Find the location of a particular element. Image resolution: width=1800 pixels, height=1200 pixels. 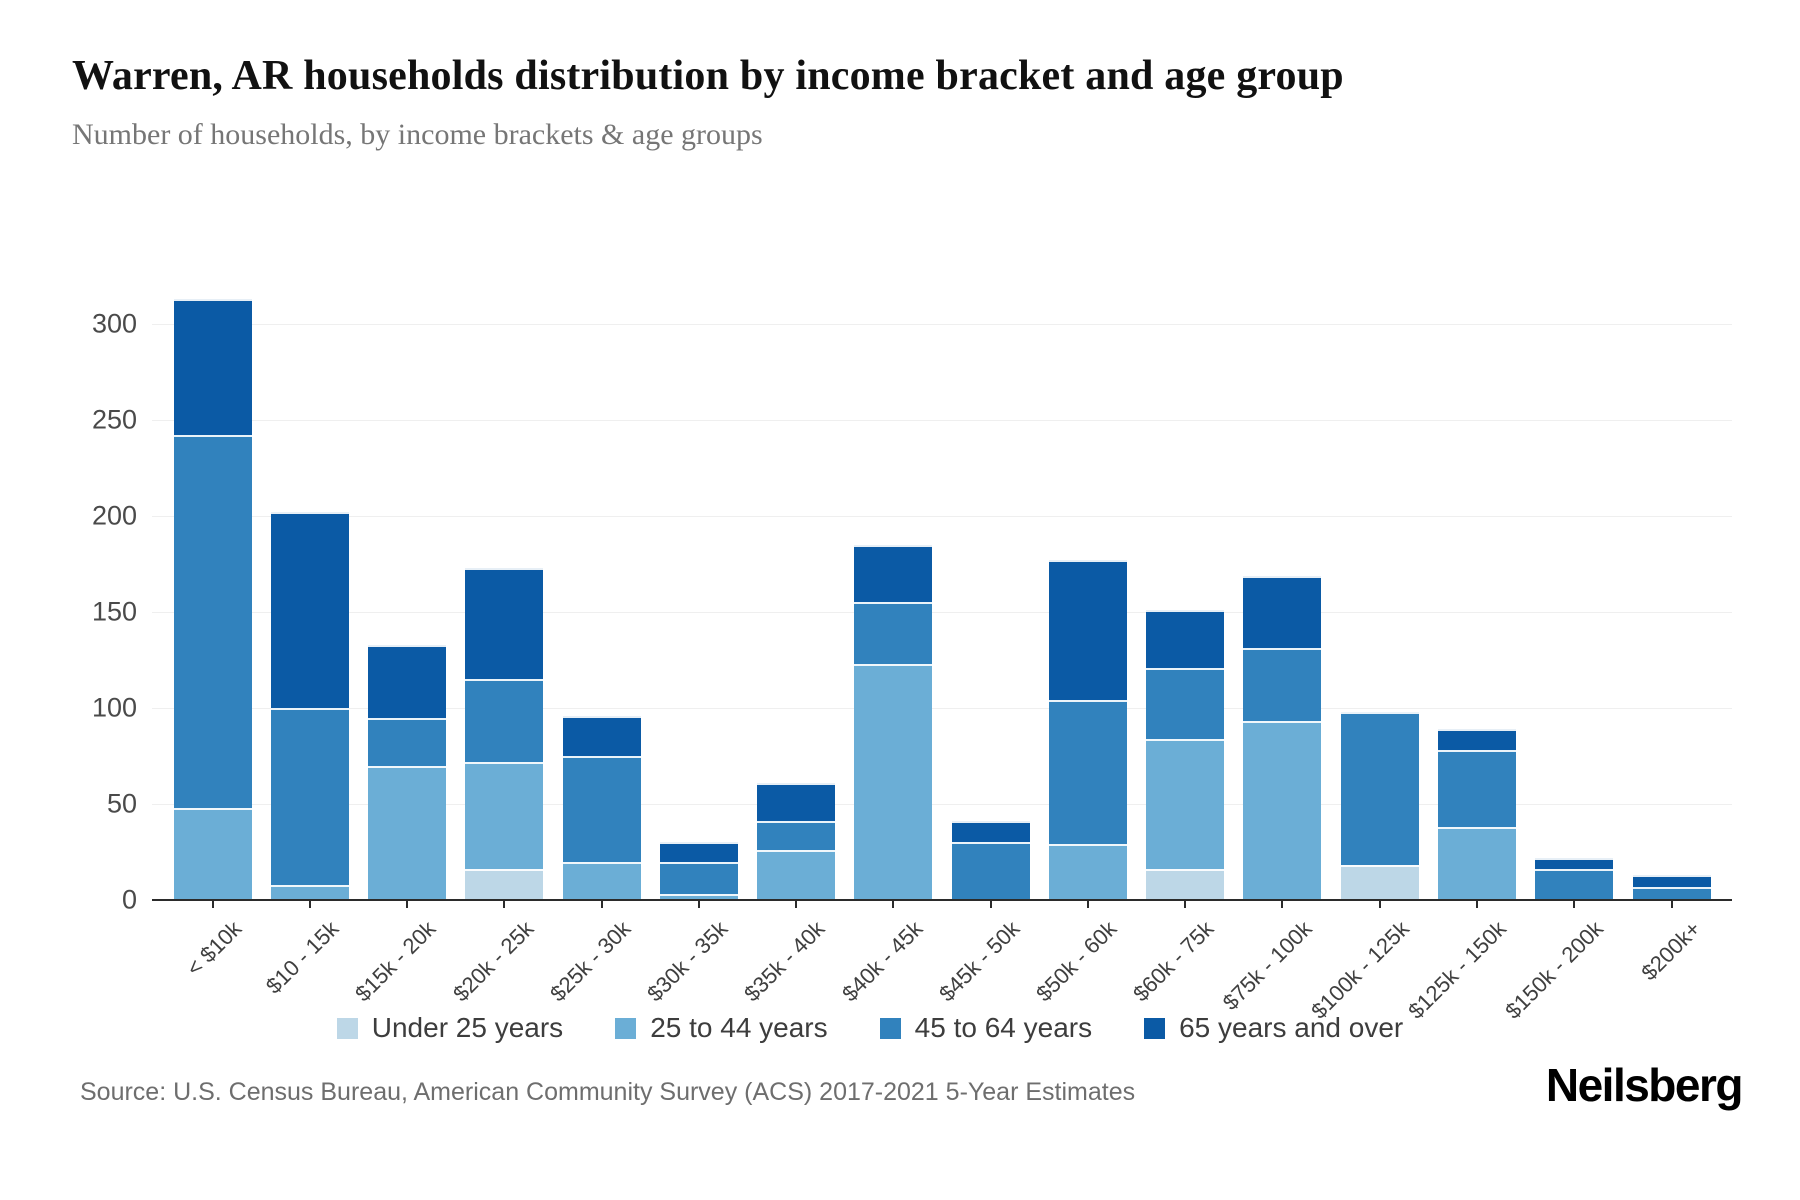

x-axis-tick-label: $40k - 45k is located at coordinates (882, 961).